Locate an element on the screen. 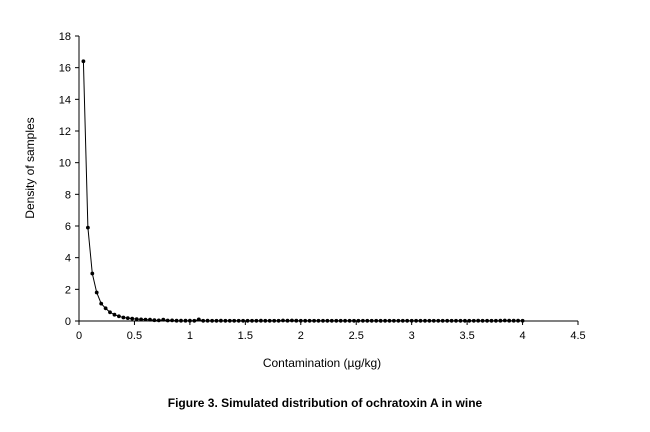  y-tick-label: 18 is located at coordinates (65, 37).